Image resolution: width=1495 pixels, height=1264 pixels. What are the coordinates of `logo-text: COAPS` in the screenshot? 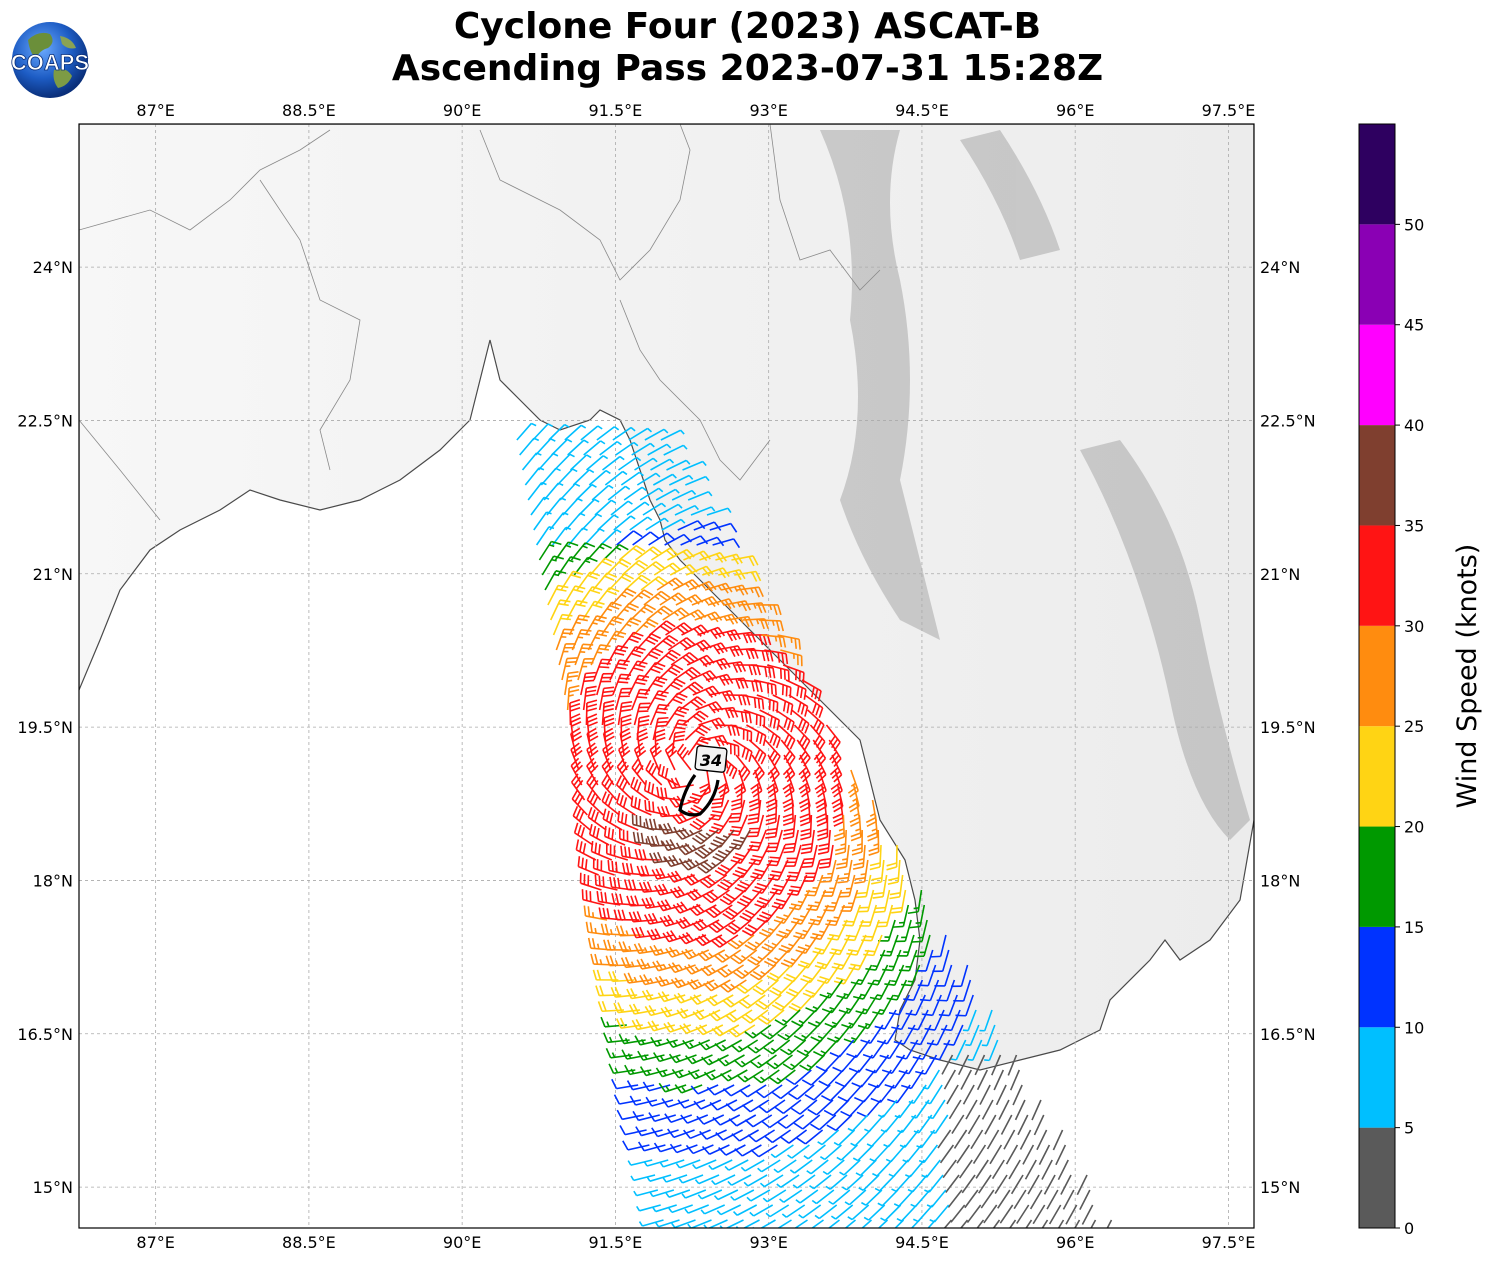 It's located at (50, 62).